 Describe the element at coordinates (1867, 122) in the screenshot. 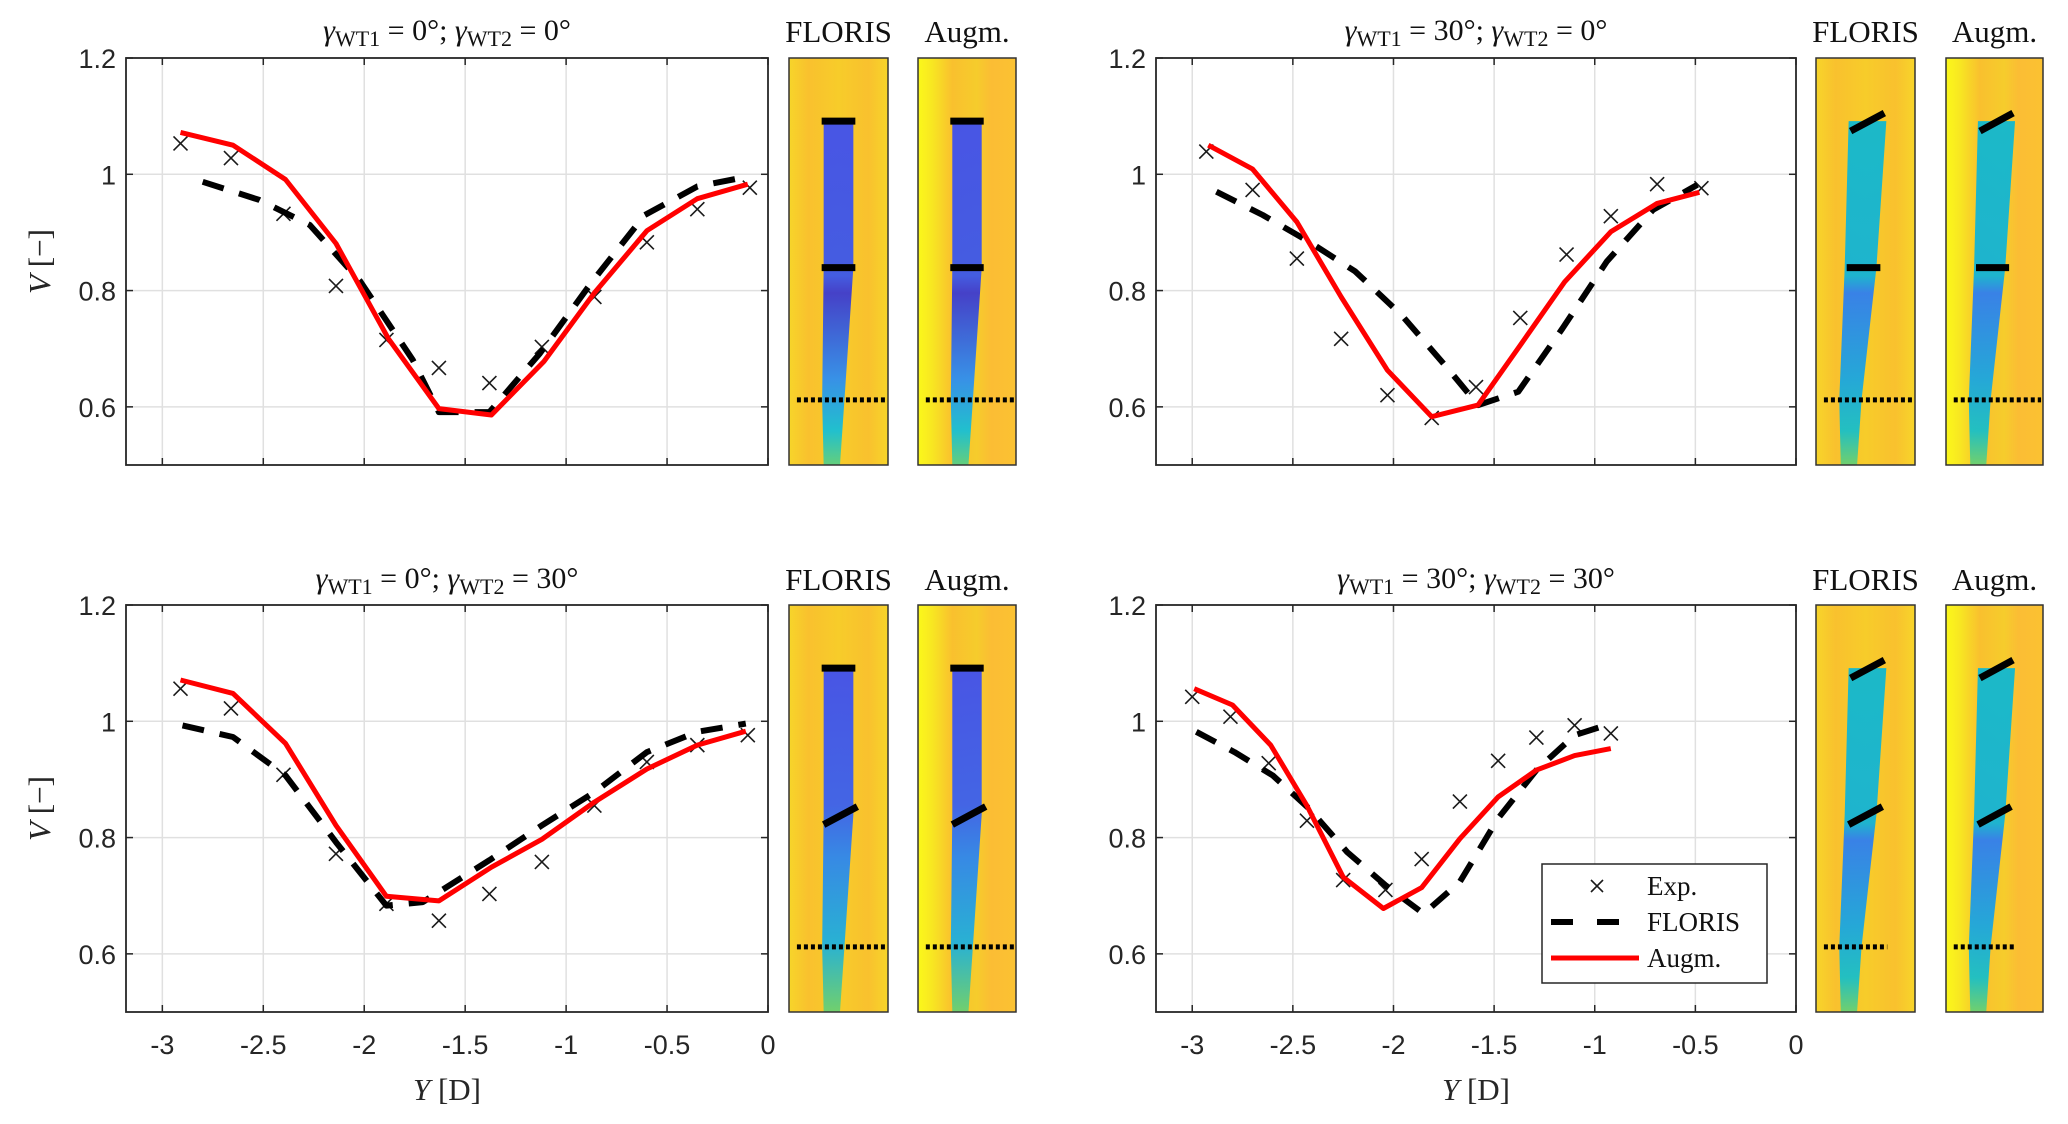

I see `turbine-1-rotor` at that location.